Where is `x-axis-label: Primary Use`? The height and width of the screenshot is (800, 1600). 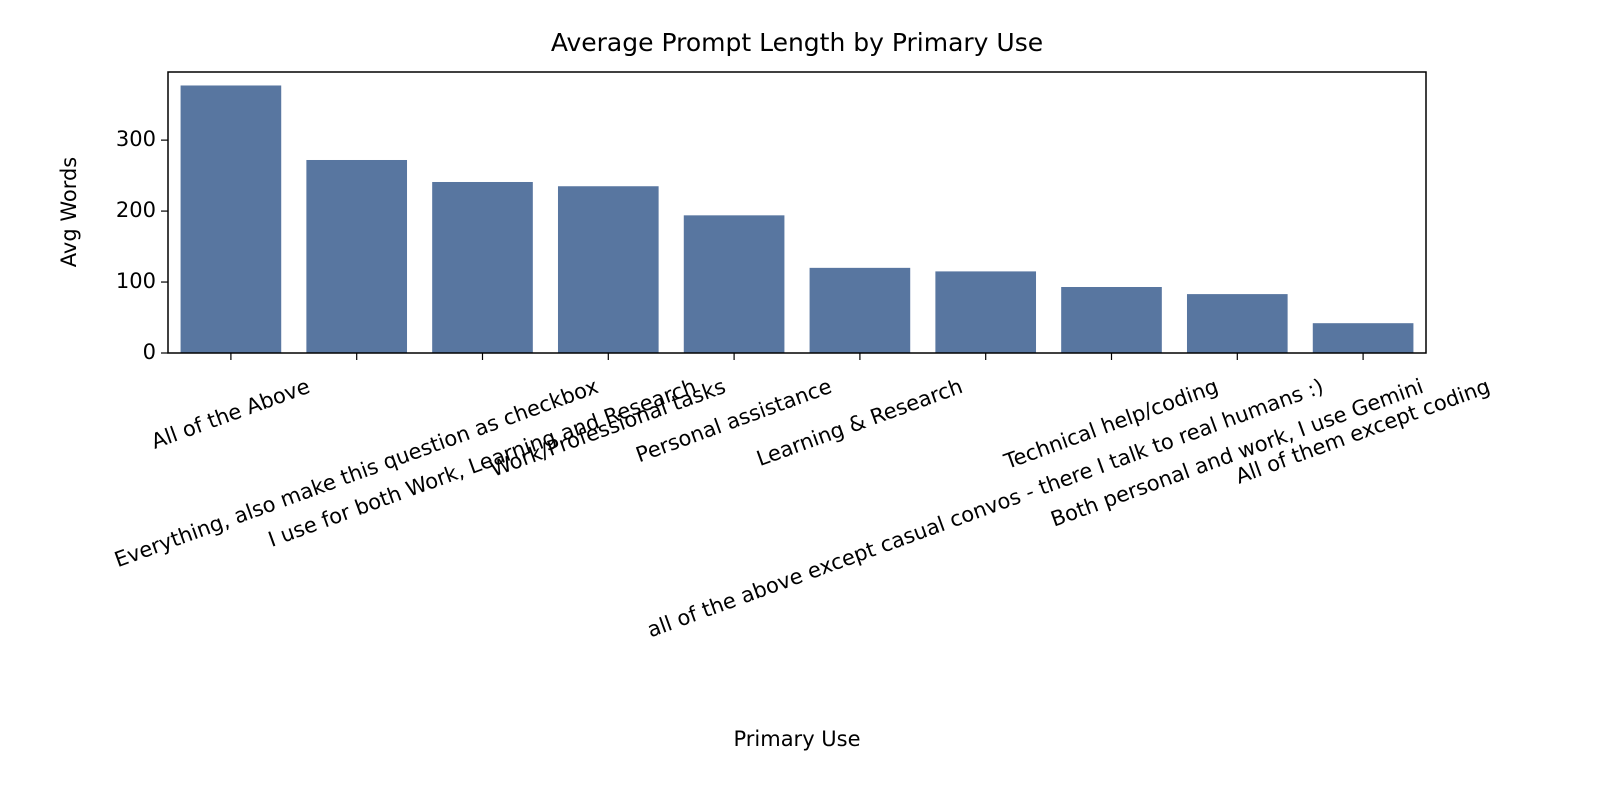 x-axis-label: Primary Use is located at coordinates (796, 739).